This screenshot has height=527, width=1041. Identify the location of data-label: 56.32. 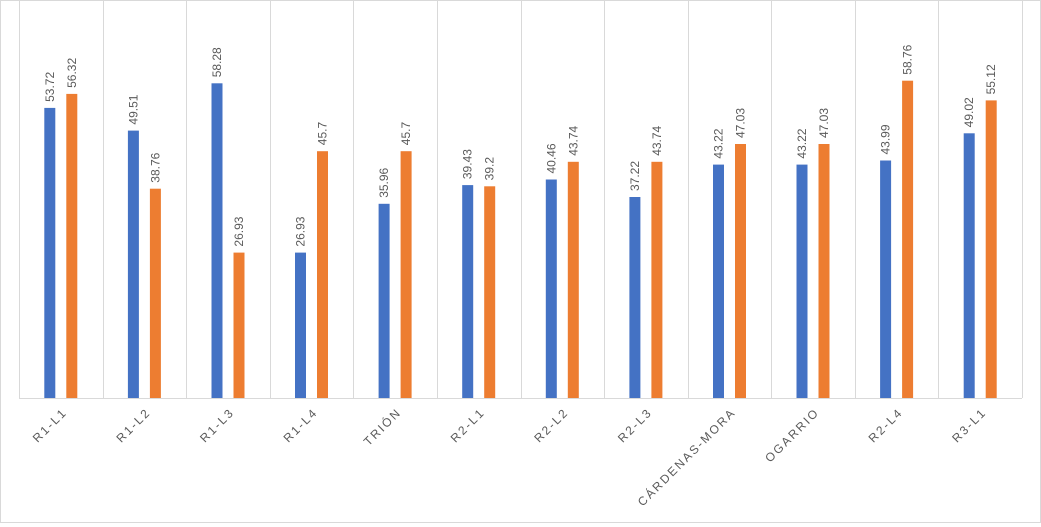
(72, 73).